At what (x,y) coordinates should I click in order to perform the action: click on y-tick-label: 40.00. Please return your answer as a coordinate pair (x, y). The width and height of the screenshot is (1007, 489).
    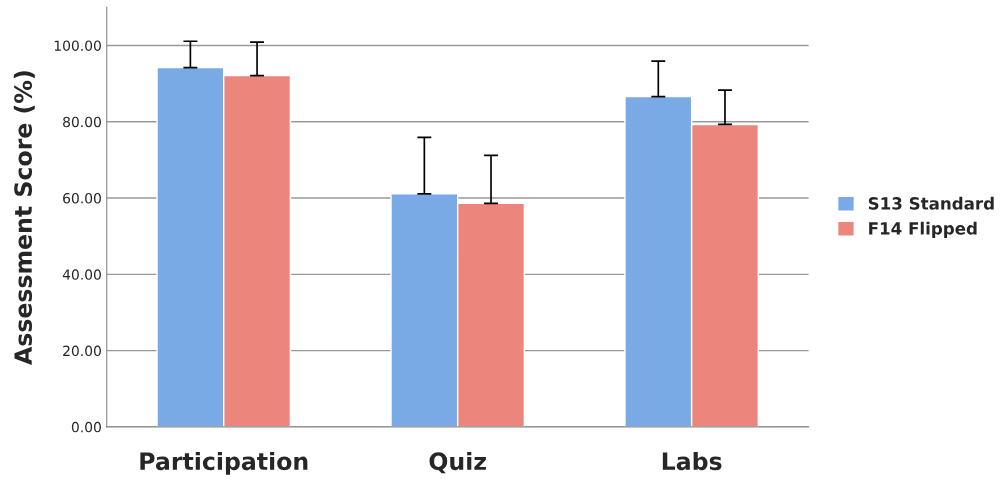
    Looking at the image, I should click on (81, 274).